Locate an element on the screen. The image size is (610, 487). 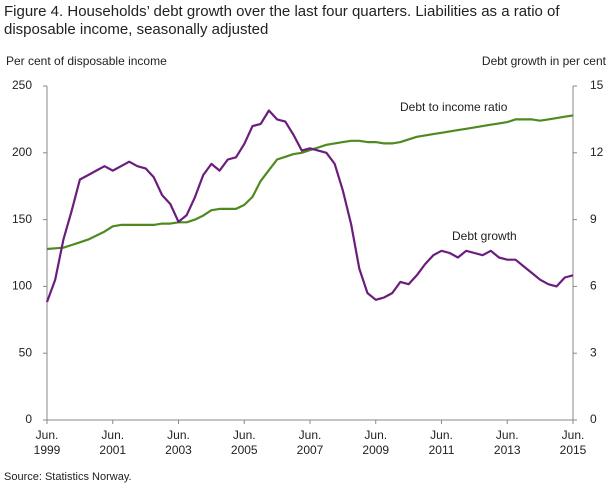
x-tick-label: Jun. 2001 is located at coordinates (113, 442).